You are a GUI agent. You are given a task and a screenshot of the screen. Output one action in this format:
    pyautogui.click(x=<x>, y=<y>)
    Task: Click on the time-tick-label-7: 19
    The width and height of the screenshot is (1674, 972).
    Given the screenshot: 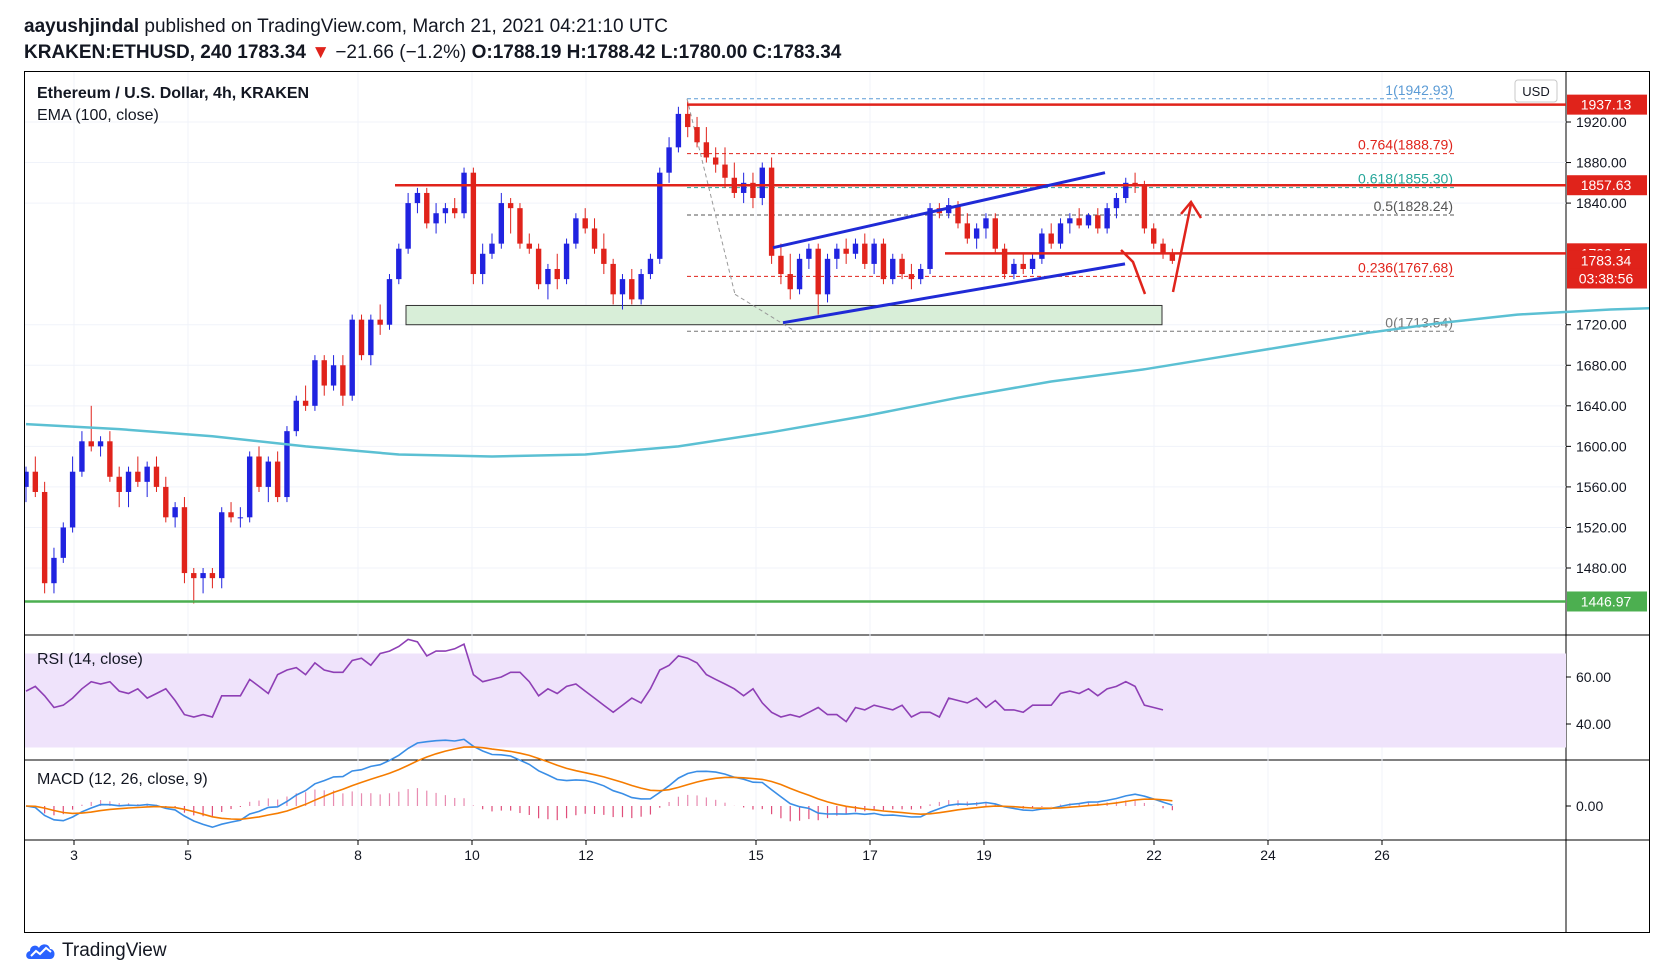 What is the action you would take?
    pyautogui.click(x=984, y=855)
    